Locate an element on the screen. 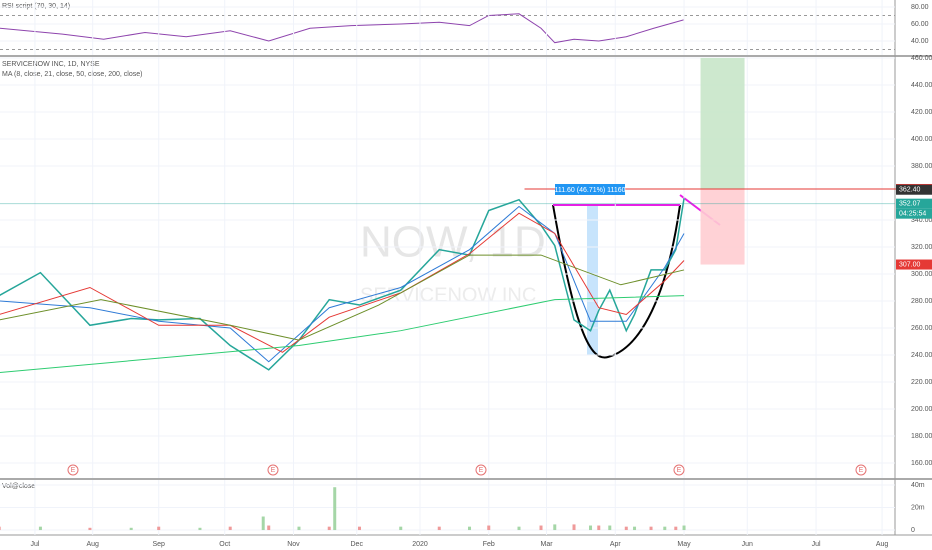 This screenshot has width=932, height=550. y-tick-label: 420.00 is located at coordinates (921, 112).